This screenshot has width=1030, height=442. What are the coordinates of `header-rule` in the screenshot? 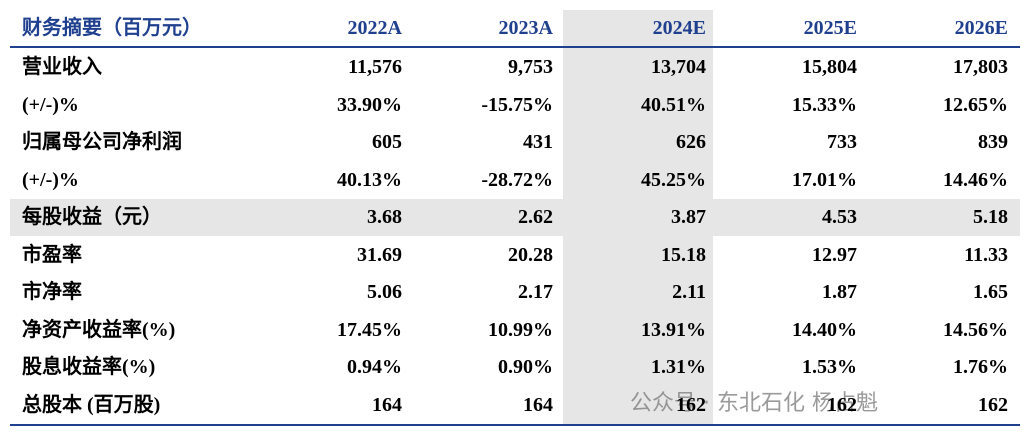 It's located at (515, 47).